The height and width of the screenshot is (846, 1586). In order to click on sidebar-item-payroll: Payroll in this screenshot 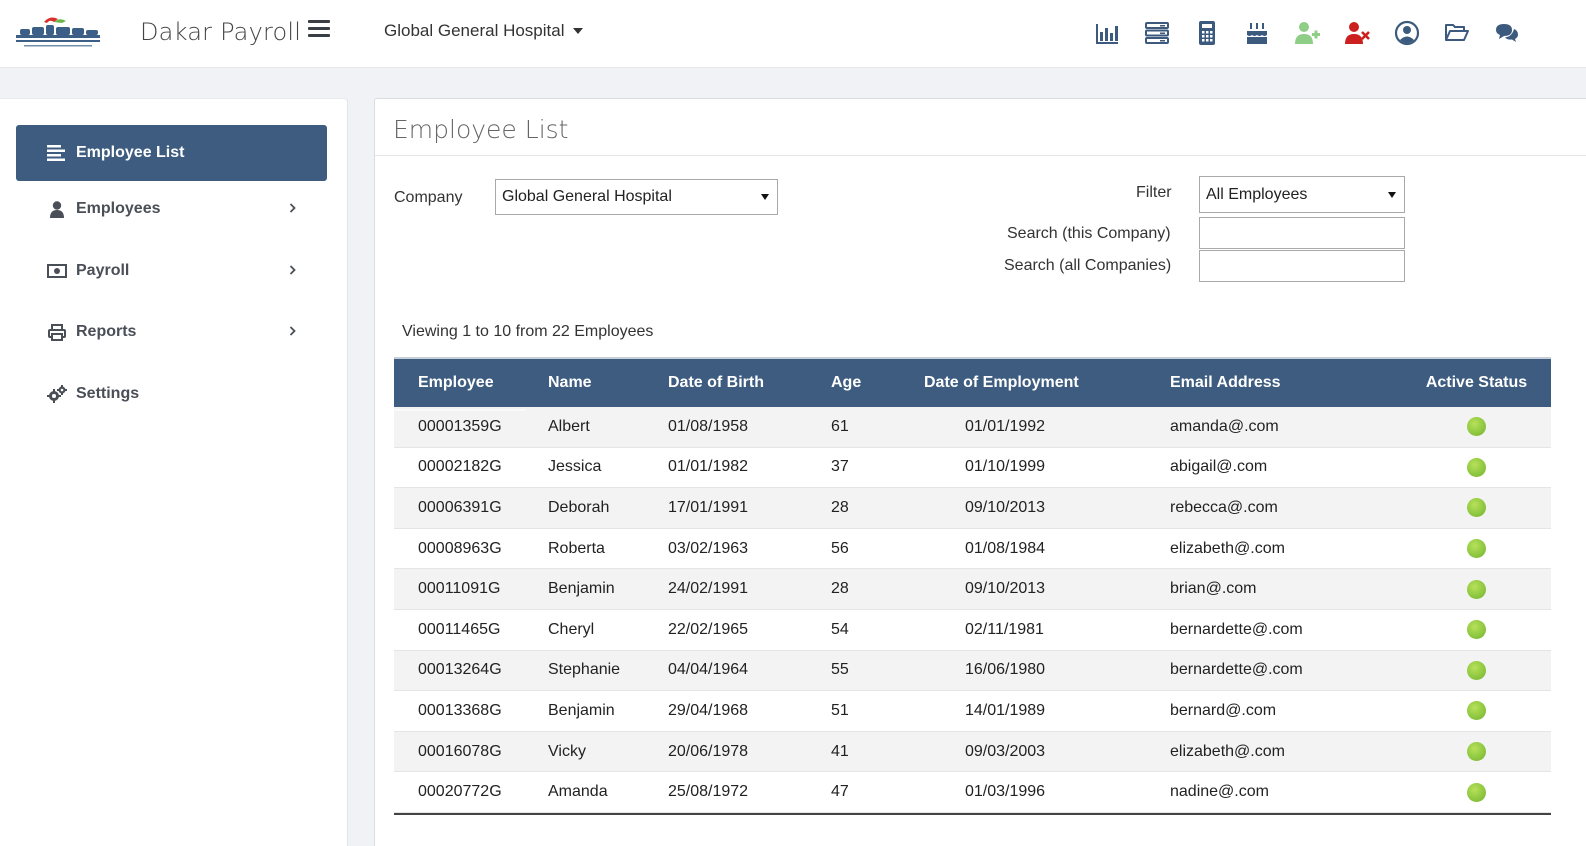, I will do `click(171, 271)`.